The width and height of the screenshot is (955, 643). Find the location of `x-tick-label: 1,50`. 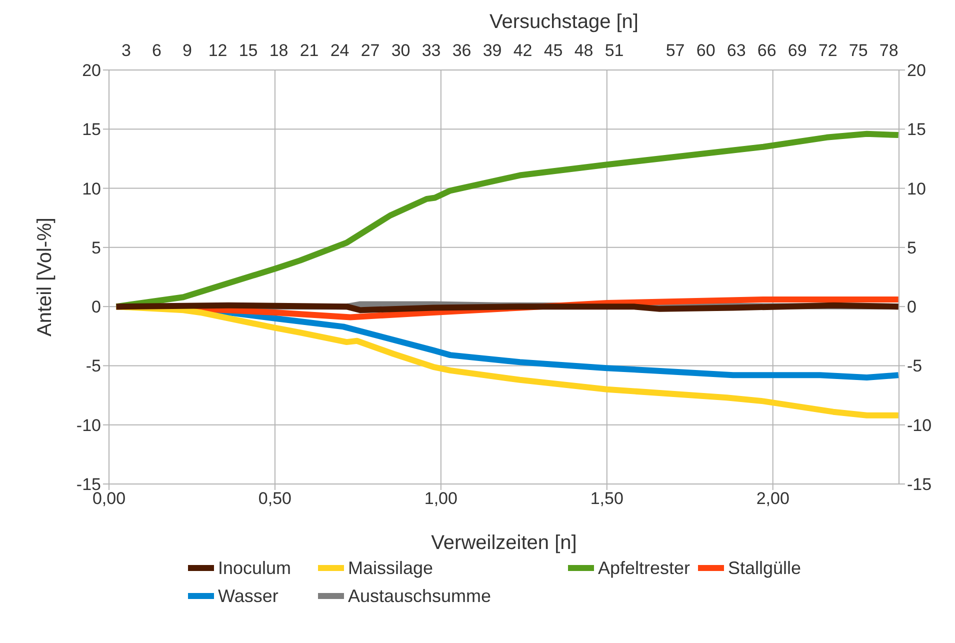

x-tick-label: 1,50 is located at coordinates (607, 498).